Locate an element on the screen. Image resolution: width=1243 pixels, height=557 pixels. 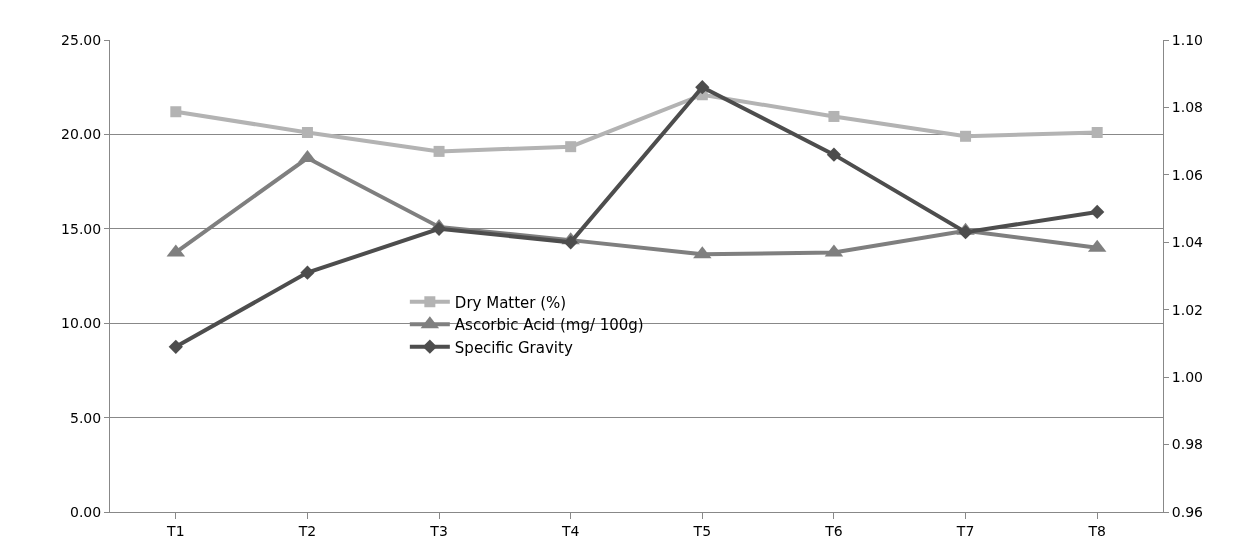
y2-tick-label: 1.02 is located at coordinates (1187, 309).